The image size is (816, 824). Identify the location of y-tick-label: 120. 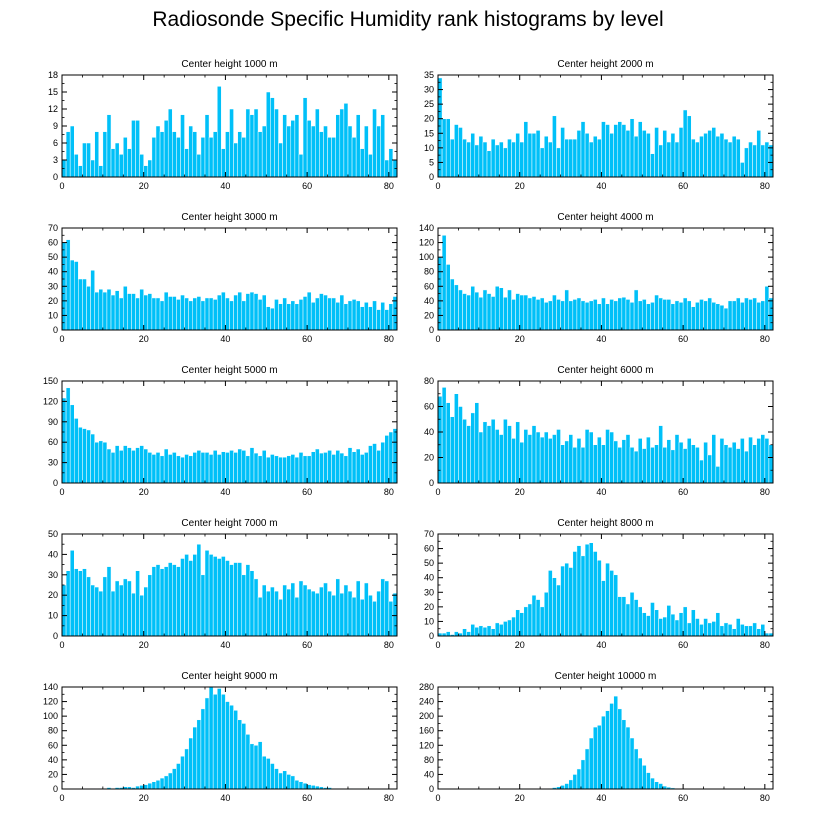
(50, 401).